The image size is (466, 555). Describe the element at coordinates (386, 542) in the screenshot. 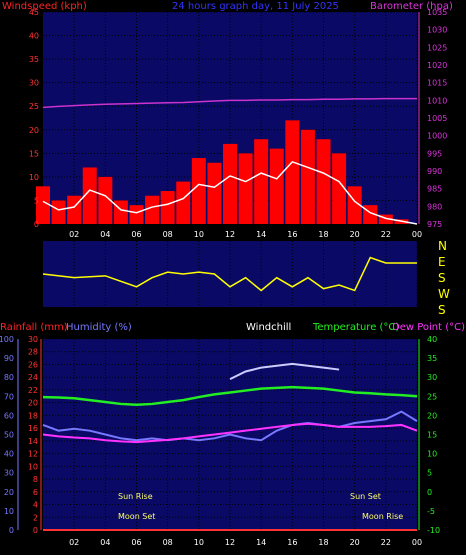

I see `x-tick-label: 22` at that location.